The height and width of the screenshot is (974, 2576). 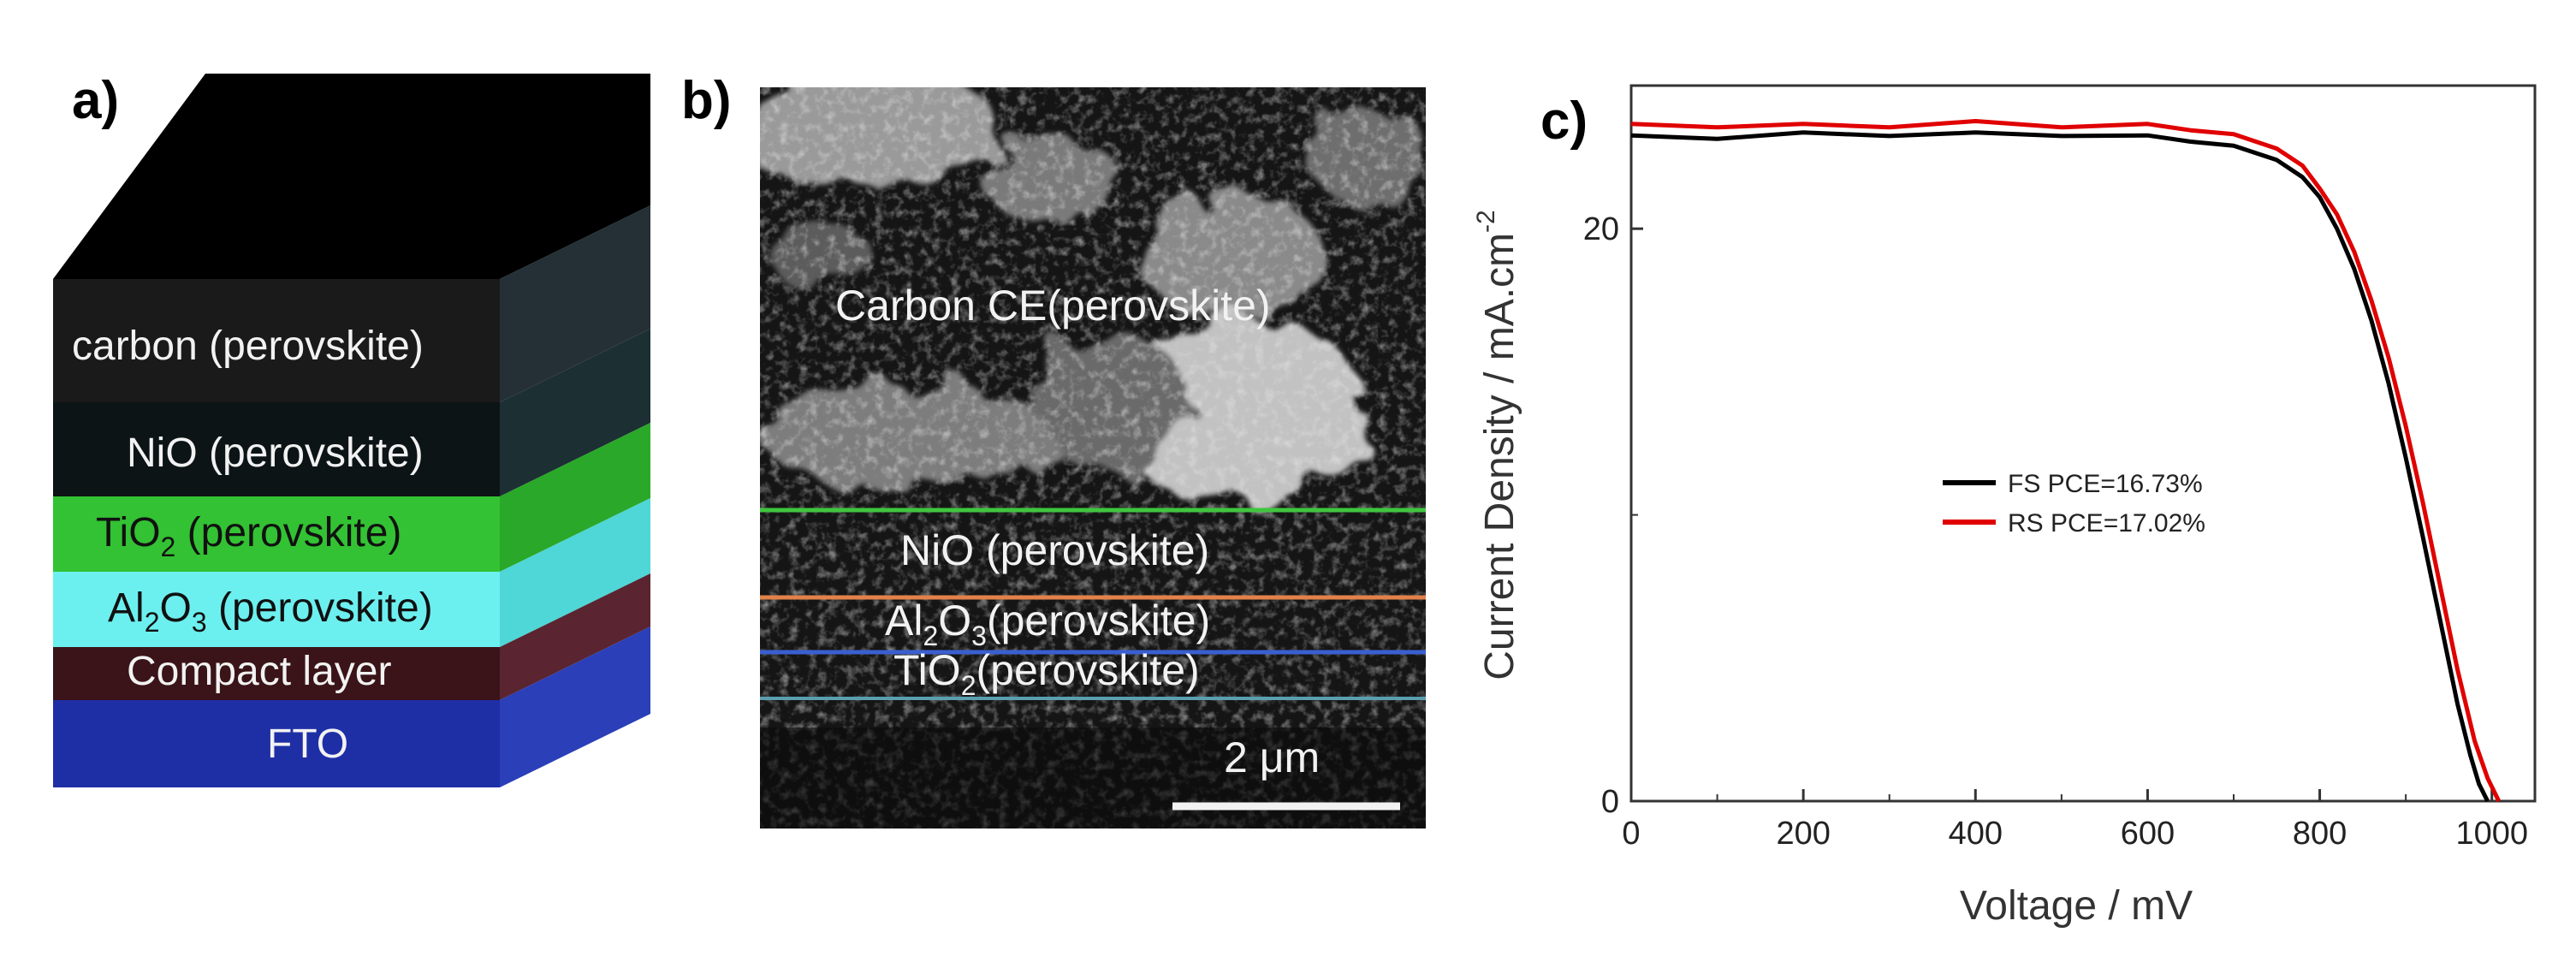 What do you see at coordinates (2320, 834) in the screenshot?
I see `x-tick-label: 800` at bounding box center [2320, 834].